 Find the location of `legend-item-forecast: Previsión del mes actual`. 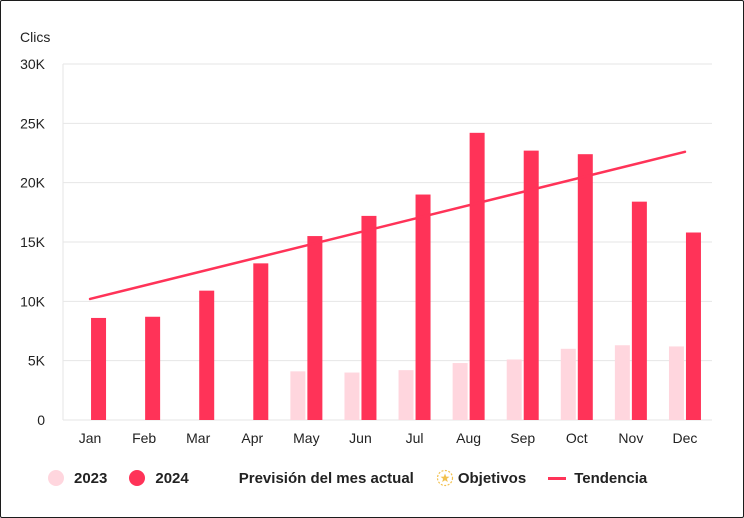

legend-item-forecast: Previsión del mes actual is located at coordinates (326, 478).